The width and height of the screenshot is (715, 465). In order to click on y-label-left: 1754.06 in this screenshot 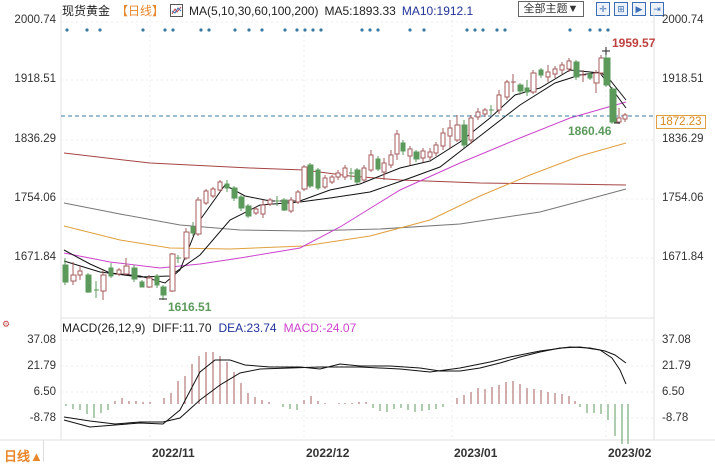, I will do `click(35, 198)`.